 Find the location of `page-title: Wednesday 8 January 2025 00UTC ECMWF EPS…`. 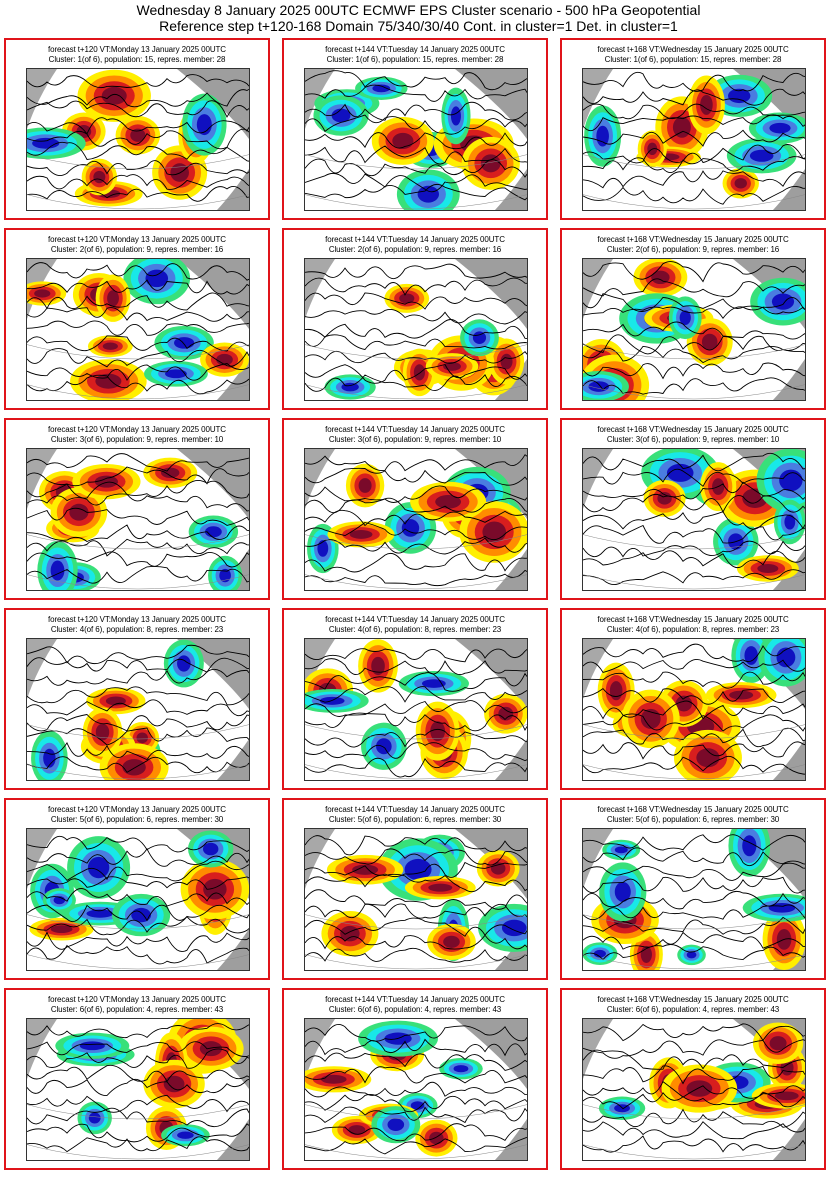

page-title: Wednesday 8 January 2025 00UTC ECMWF EPS… is located at coordinates (418, 10).